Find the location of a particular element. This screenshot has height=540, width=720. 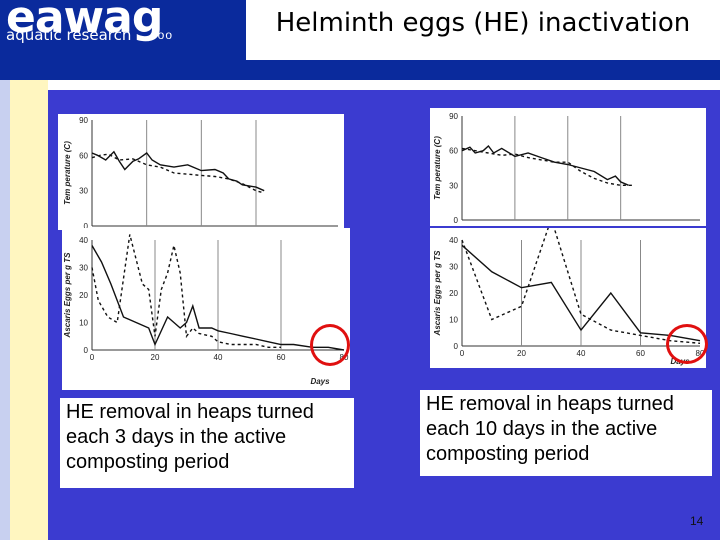

logo-dots: ooo is located at coordinates (162, 35).